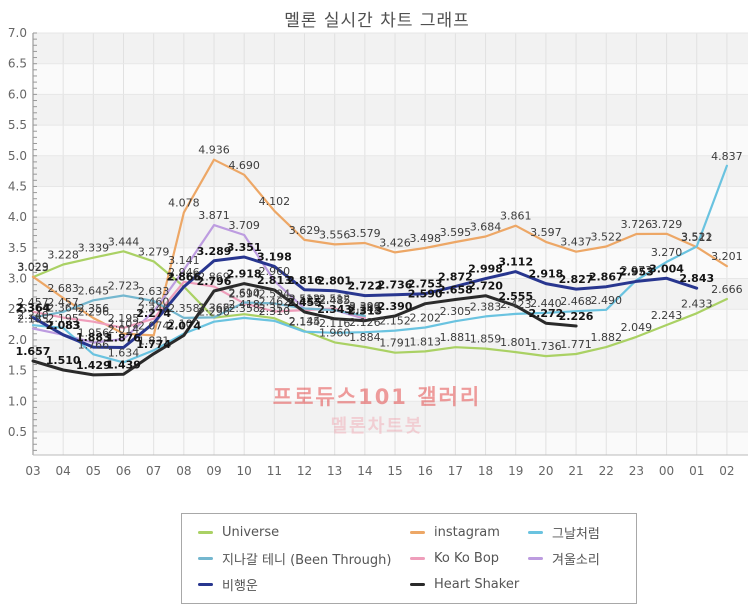 The height and width of the screenshot is (604, 754). I want to click on y-tick-label: 7.0, so click(17, 33).